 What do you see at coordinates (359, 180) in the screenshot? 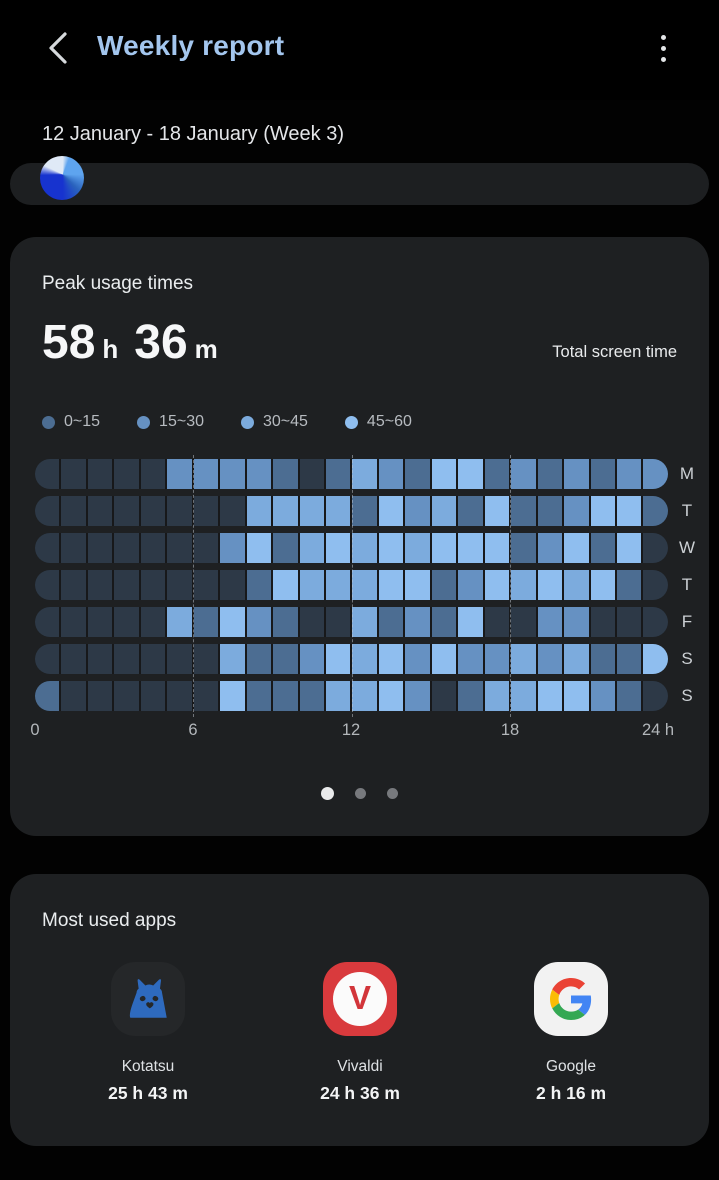
I see `summary-card-peek` at bounding box center [359, 180].